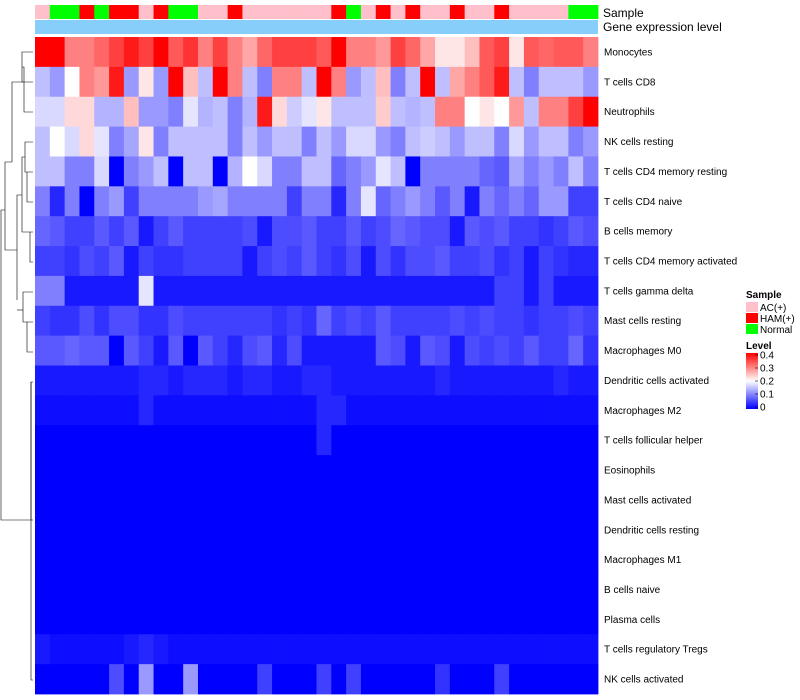  I want to click on sample-legend-swatch, so click(752, 307).